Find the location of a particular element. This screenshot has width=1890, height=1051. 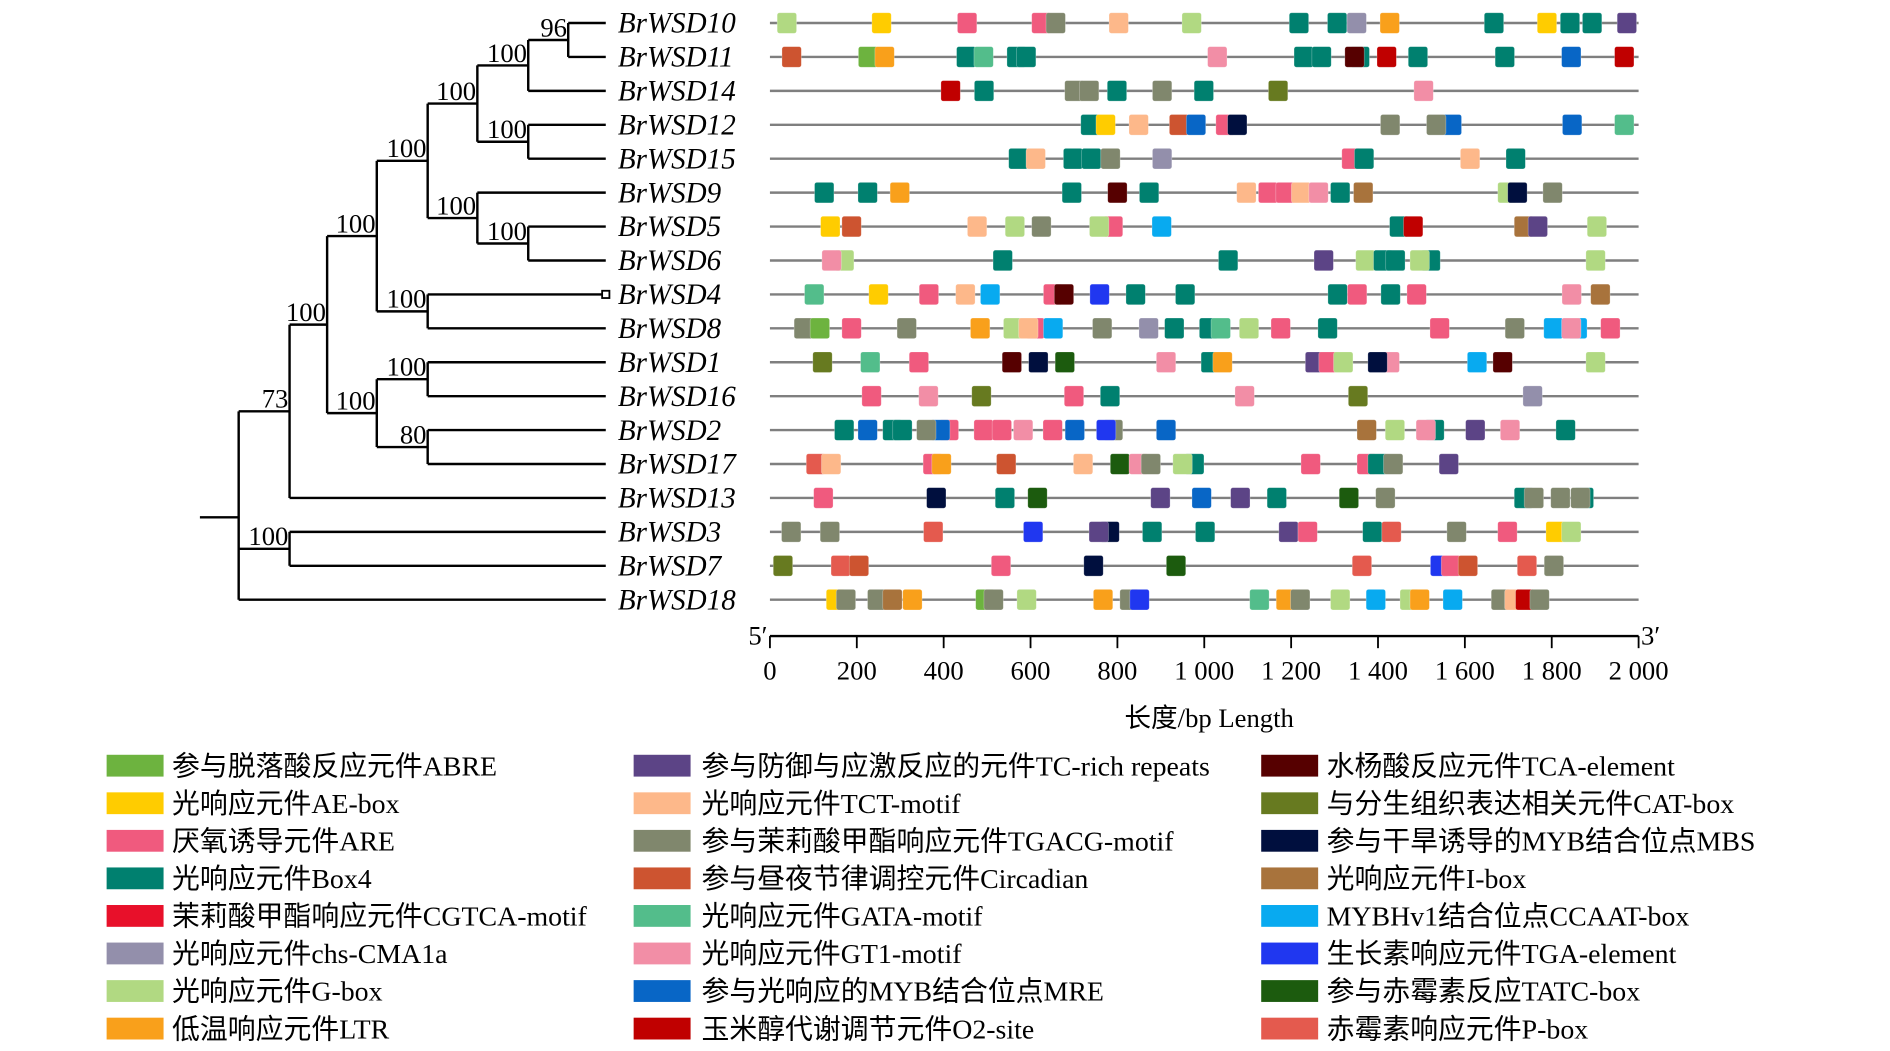

cis-element-ae is located at coordinates (830, 226).